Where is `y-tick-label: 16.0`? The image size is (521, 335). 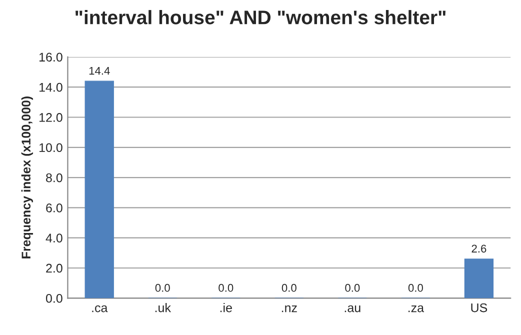
y-tick-label: 16.0 is located at coordinates (50, 57).